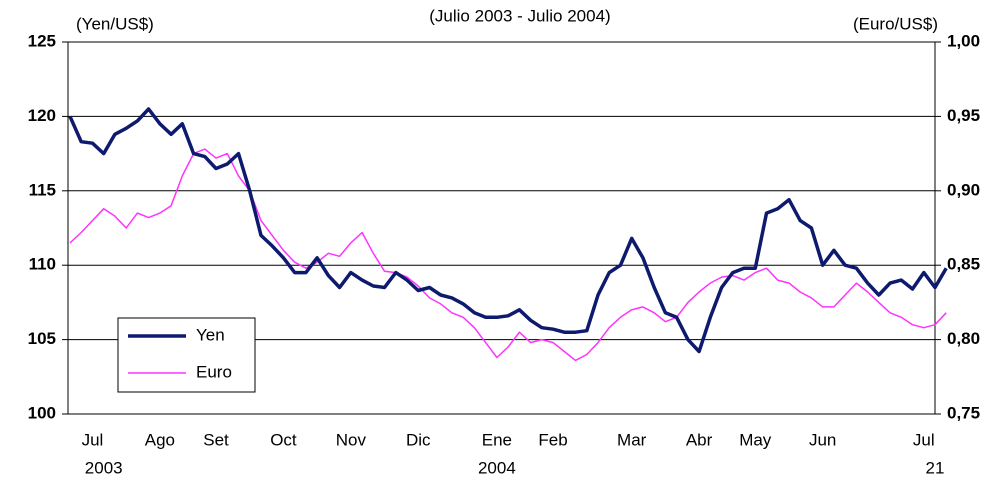  Describe the element at coordinates (351, 439) in the screenshot. I see `x-tick-label: Nov` at that location.